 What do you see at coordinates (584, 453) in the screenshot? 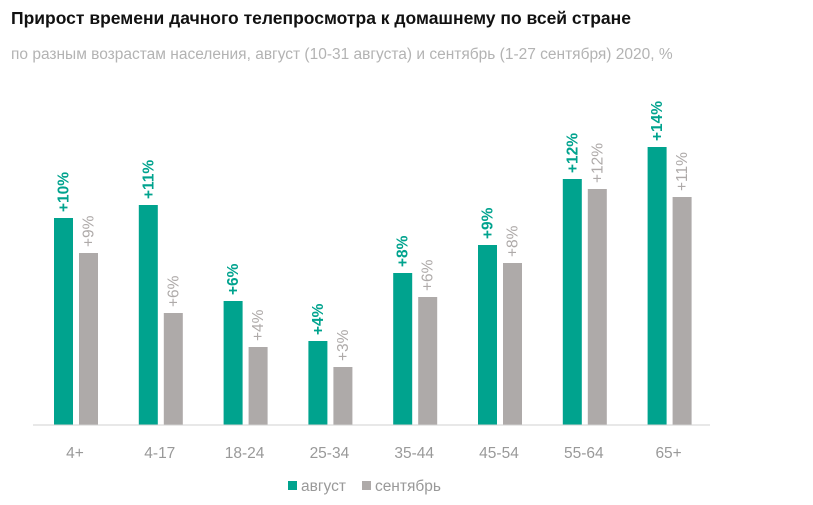
I see `x-tick-label: 55-64` at bounding box center [584, 453].